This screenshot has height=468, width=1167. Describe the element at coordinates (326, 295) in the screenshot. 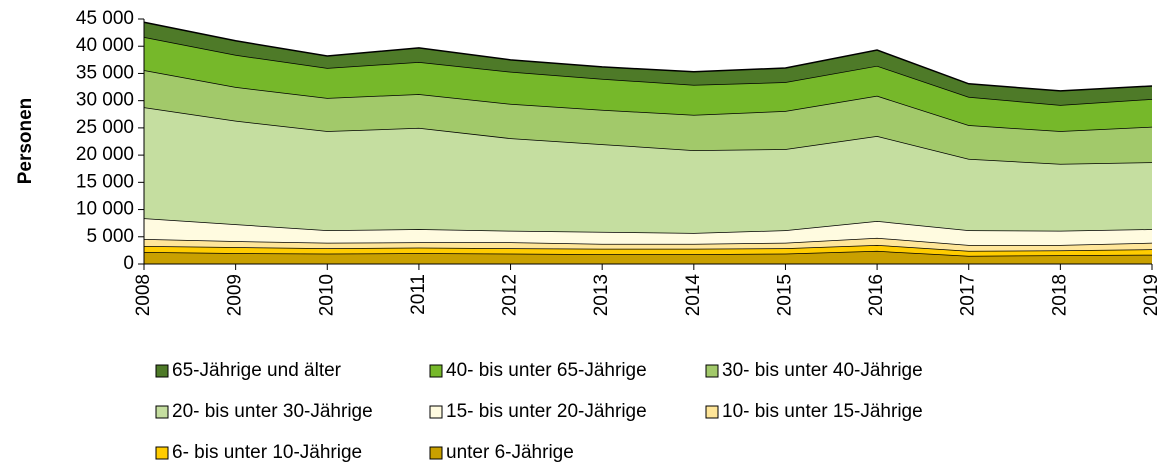

I see `x-tick-label: 2010` at that location.